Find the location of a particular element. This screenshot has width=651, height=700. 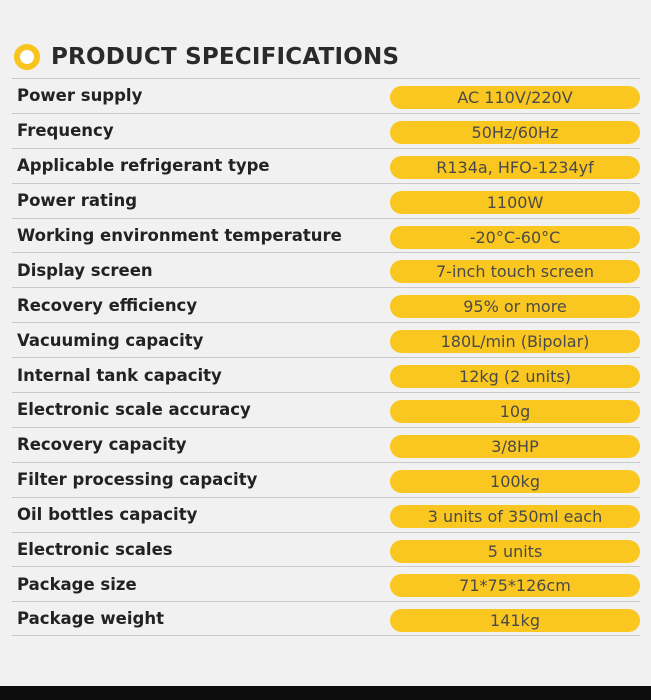

spec-value: 100kg is located at coordinates (515, 481).